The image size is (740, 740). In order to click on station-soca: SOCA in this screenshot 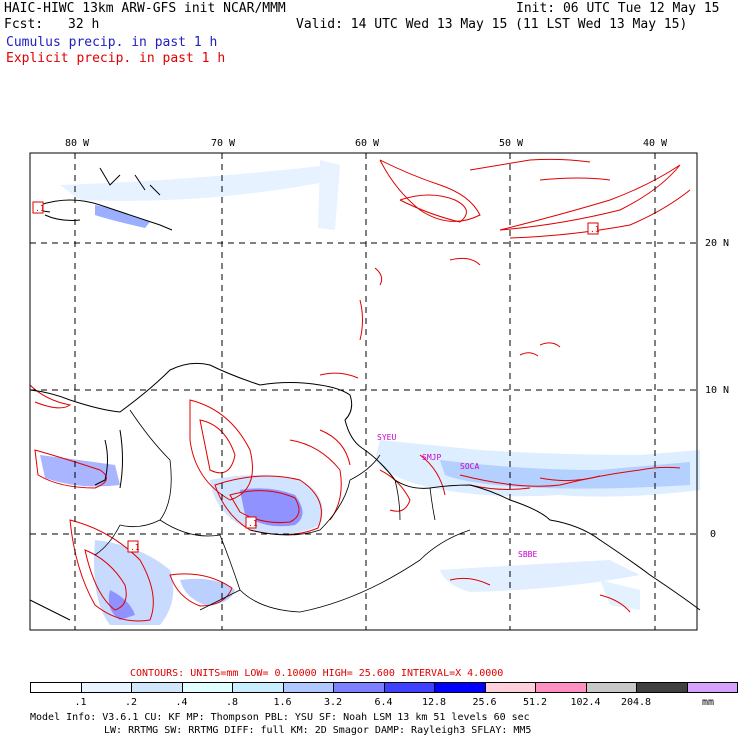, I will do `click(470, 466)`.